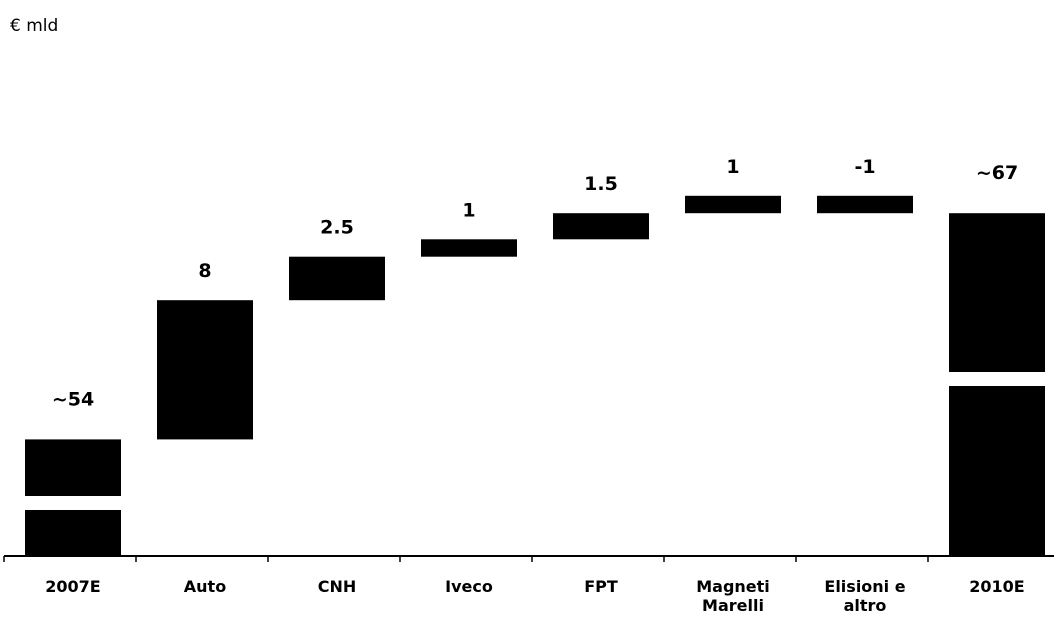 The height and width of the screenshot is (621, 1058). What do you see at coordinates (601, 586) in the screenshot?
I see `category-label: FPT` at bounding box center [601, 586].